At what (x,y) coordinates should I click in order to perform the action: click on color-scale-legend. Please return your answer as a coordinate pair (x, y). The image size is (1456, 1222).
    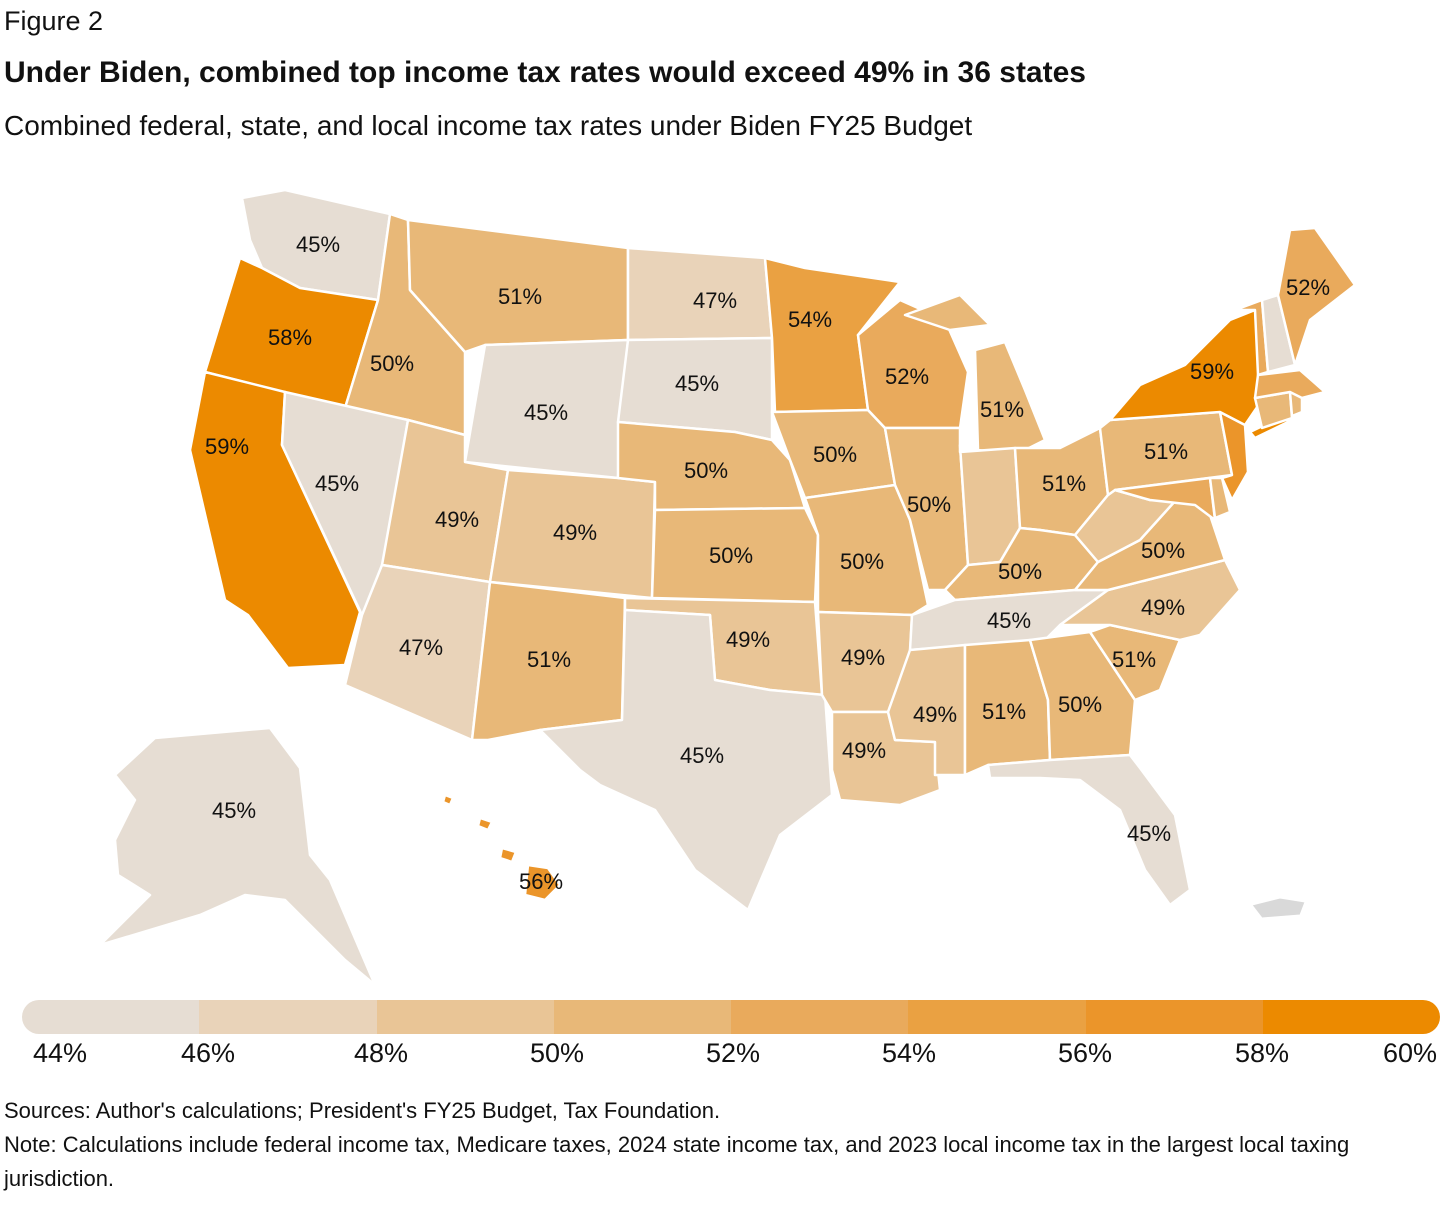
    Looking at the image, I should click on (731, 1017).